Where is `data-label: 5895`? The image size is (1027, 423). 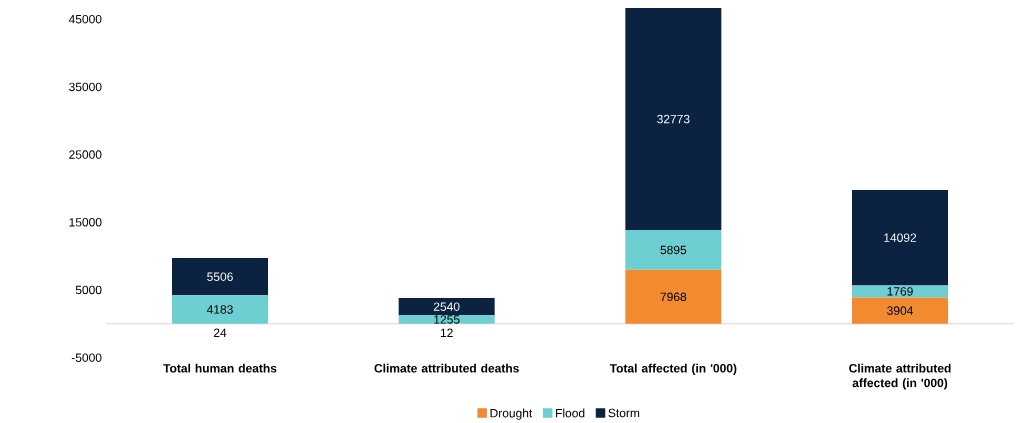
data-label: 5895 is located at coordinates (673, 250).